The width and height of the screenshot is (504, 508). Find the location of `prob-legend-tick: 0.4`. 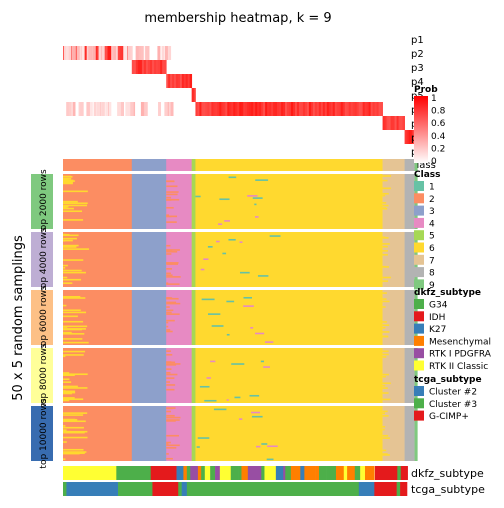

prob-legend-tick: 0.4 is located at coordinates (438, 137).